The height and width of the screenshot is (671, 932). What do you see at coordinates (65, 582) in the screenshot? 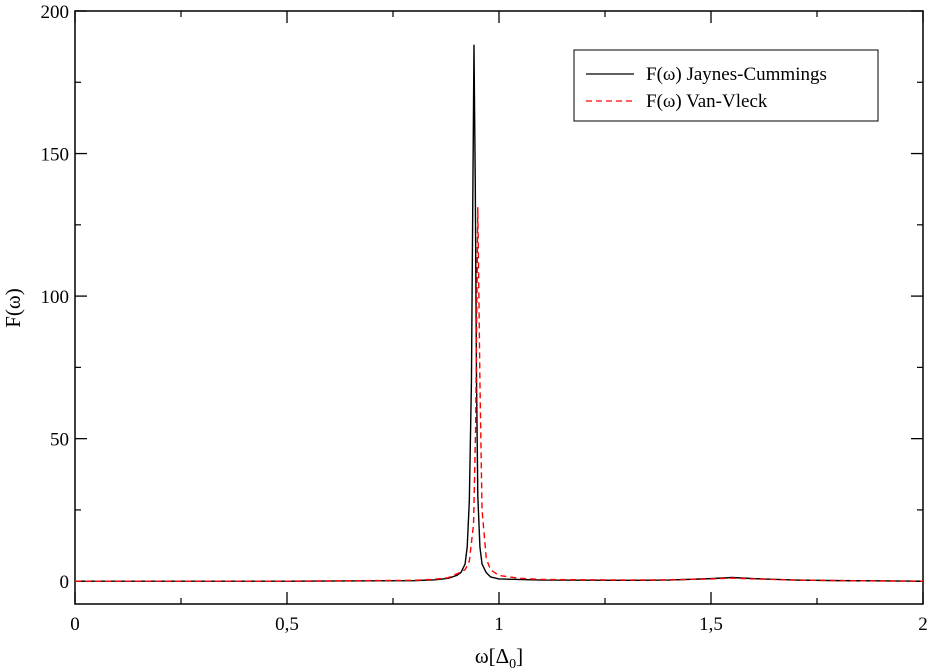
I see `y-tick-label: 0` at bounding box center [65, 582].